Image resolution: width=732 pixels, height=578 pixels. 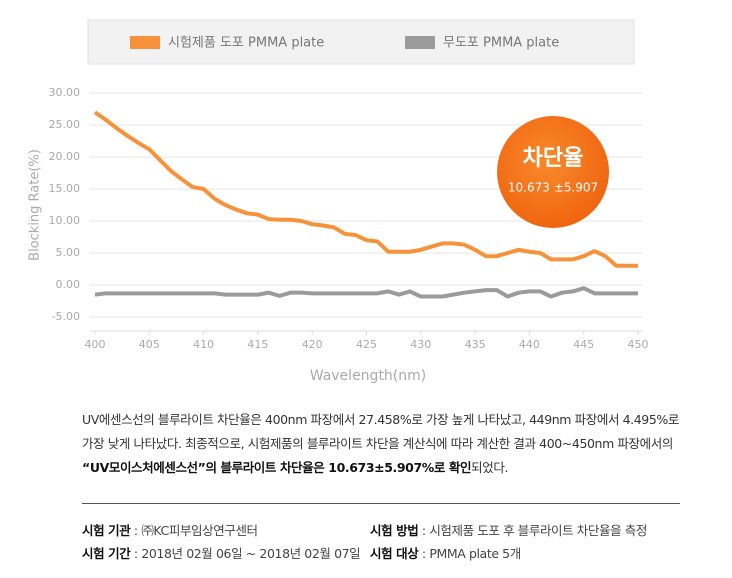 I want to click on badge, so click(x=553, y=172).